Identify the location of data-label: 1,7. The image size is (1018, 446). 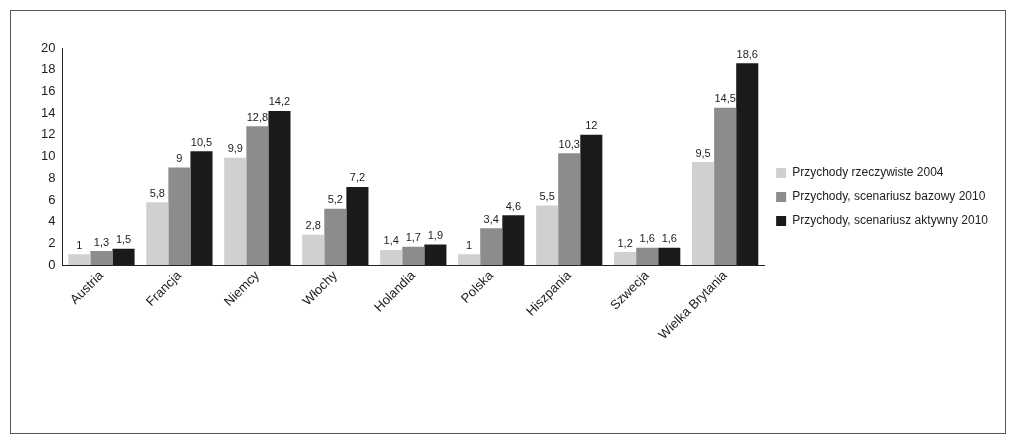
(413, 237).